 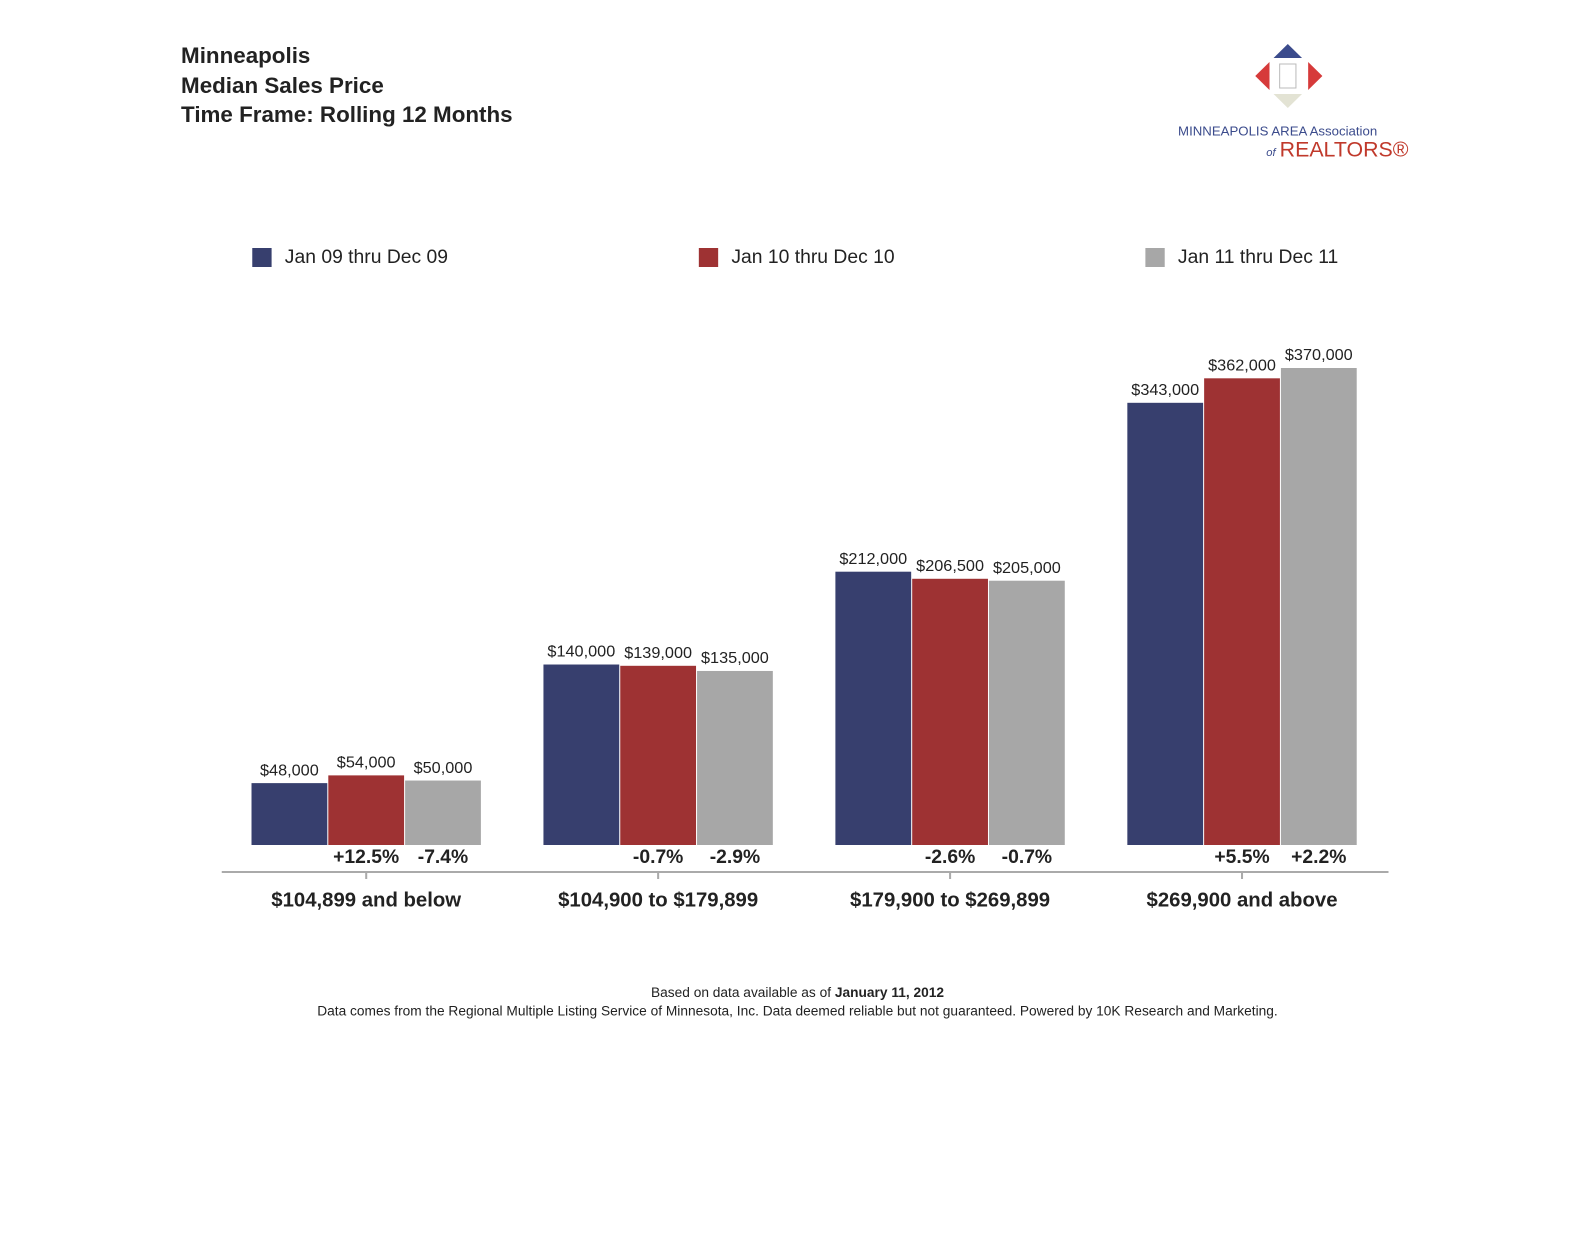 I want to click on x-tick-label: $269,900 and above, so click(x=1242, y=900).